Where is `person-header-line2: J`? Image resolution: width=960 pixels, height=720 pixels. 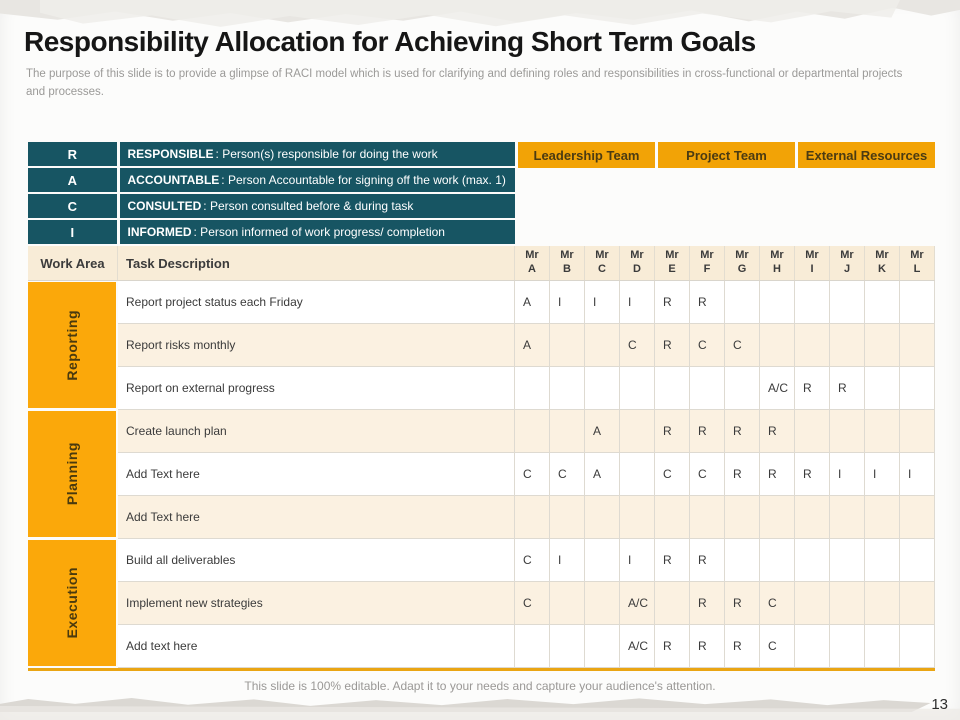
person-header-line2: J is located at coordinates (847, 269).